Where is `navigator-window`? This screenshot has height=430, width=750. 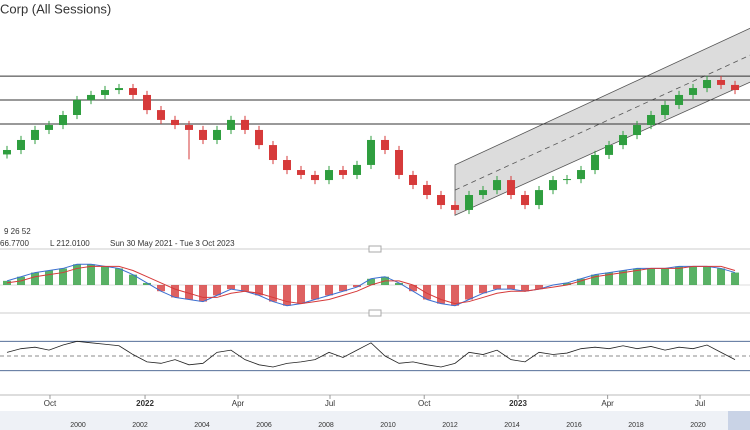 navigator-window is located at coordinates (739, 420).